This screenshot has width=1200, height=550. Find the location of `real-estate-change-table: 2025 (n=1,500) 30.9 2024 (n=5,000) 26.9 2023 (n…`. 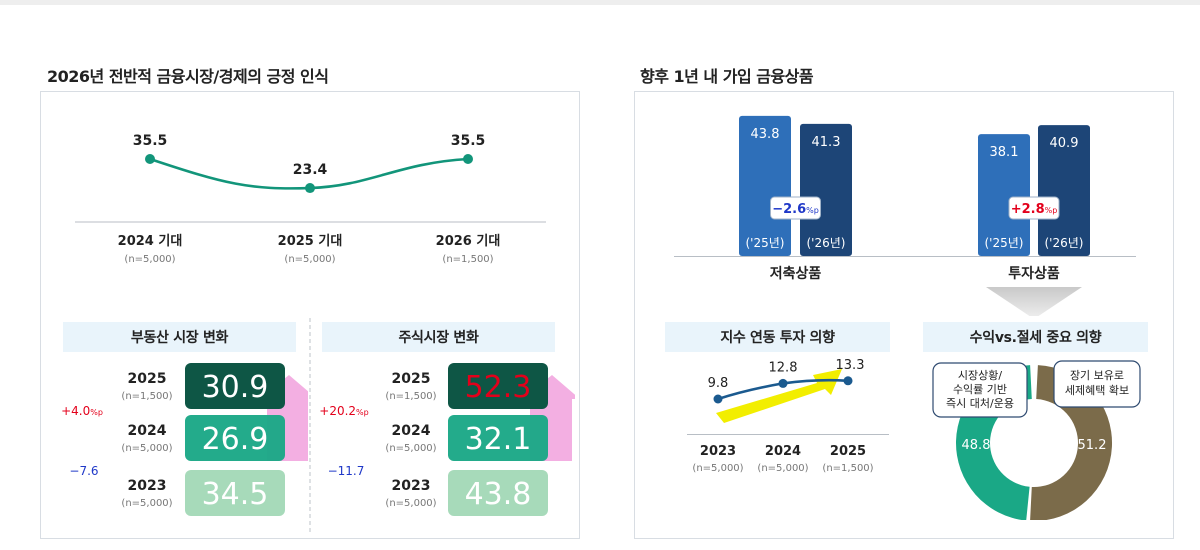

real-estate-change-table: 2025 (n=1,500) 30.9 2024 (n=5,000) 26.9 2023 (n… is located at coordinates (174, 435).